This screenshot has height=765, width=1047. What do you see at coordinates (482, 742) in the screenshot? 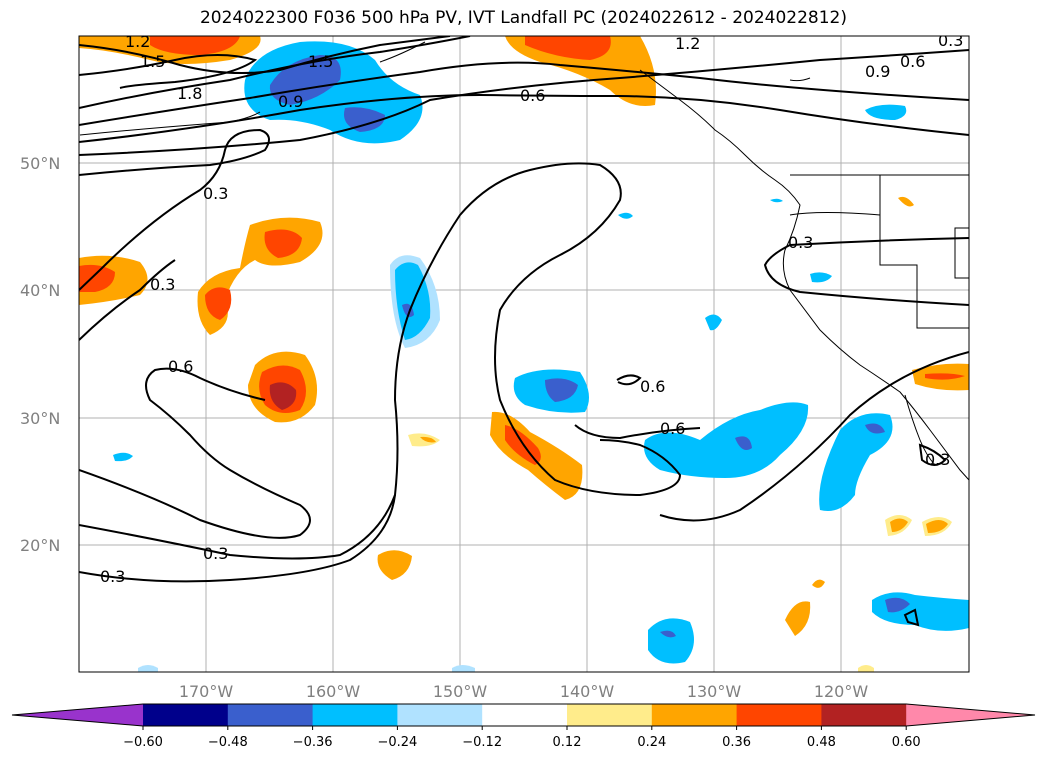
I see `colorbar-tick-label: −0.12` at bounding box center [482, 742].